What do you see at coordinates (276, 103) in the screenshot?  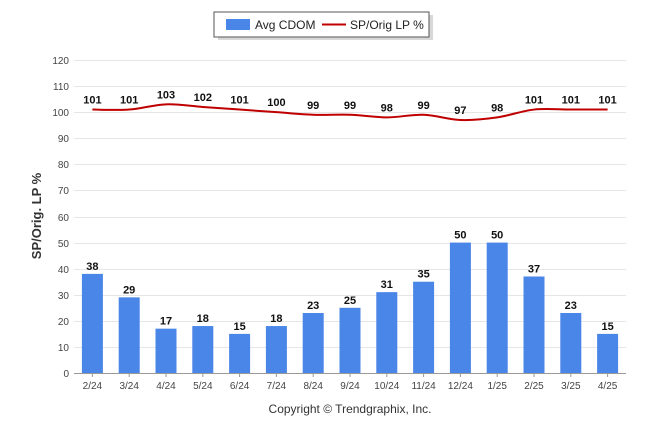 I see `line-data-label: 100` at bounding box center [276, 103].